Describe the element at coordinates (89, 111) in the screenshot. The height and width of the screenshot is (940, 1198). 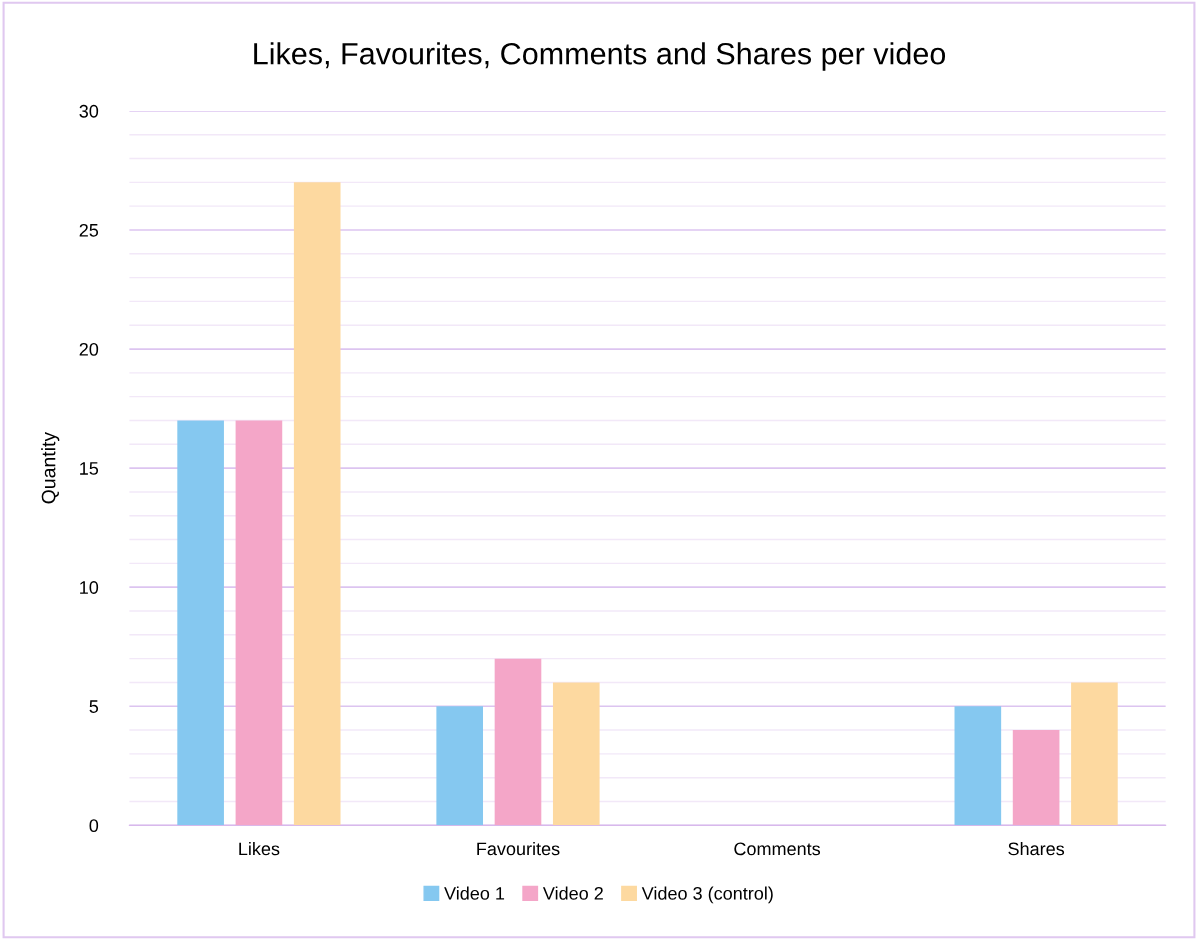
I see `y-tick-label: 30` at that location.